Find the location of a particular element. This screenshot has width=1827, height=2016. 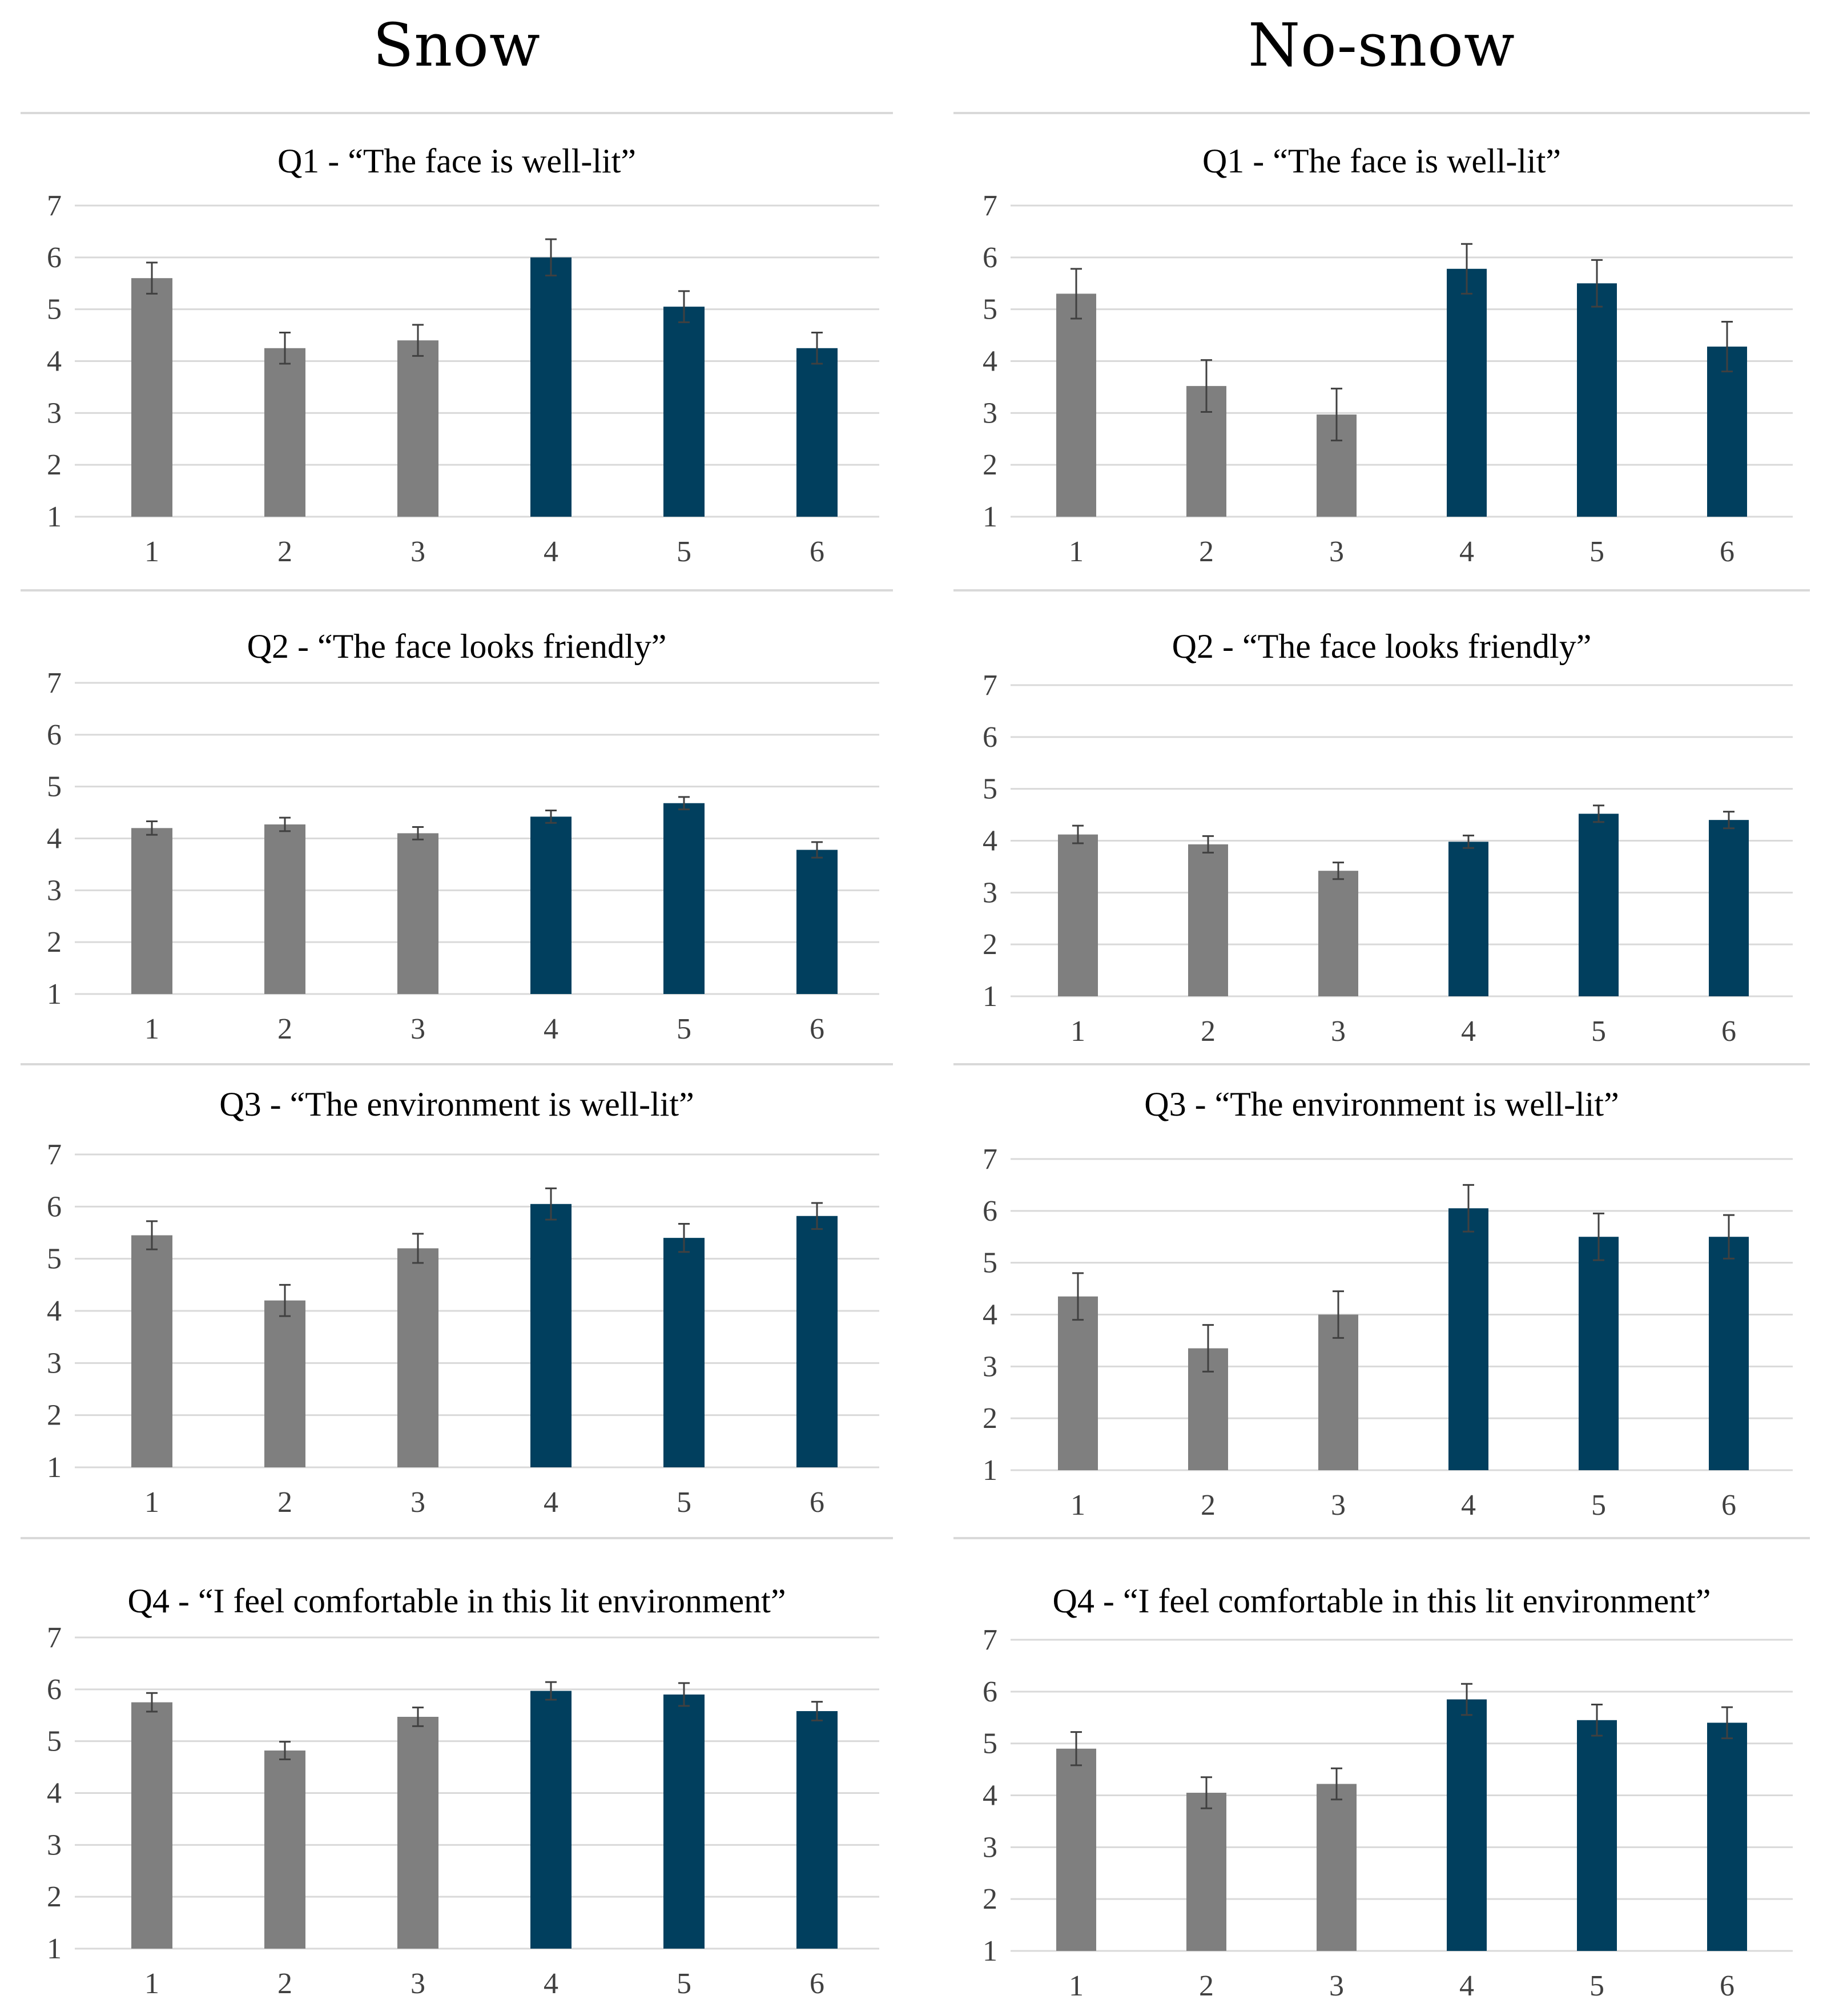

chart-title: Q1 - “The face is well-lit” is located at coordinates (457, 161).